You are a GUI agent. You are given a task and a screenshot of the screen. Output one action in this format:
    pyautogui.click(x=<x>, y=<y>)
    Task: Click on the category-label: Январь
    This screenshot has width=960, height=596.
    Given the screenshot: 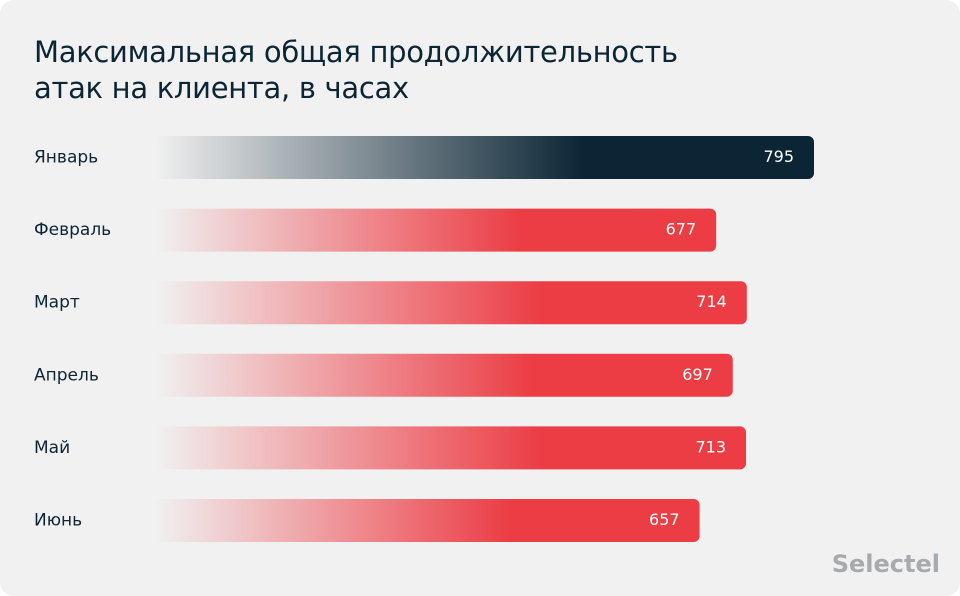 What is the action you would take?
    pyautogui.click(x=66, y=158)
    